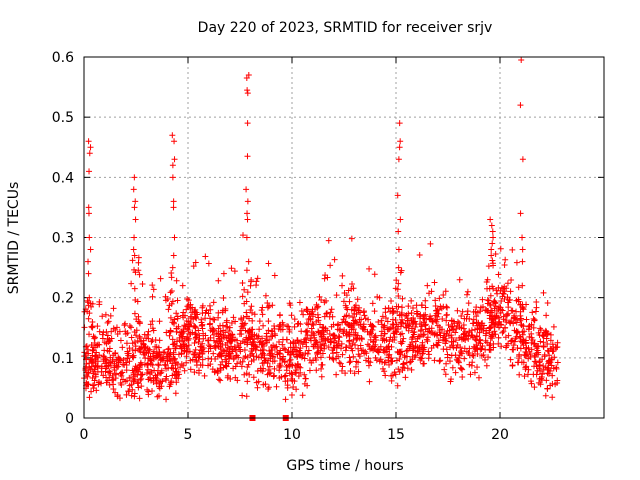 This screenshot has width=640, height=480. What do you see at coordinates (14, 238) in the screenshot?
I see `y-axis-label: SRMTID / TECUs` at bounding box center [14, 238].